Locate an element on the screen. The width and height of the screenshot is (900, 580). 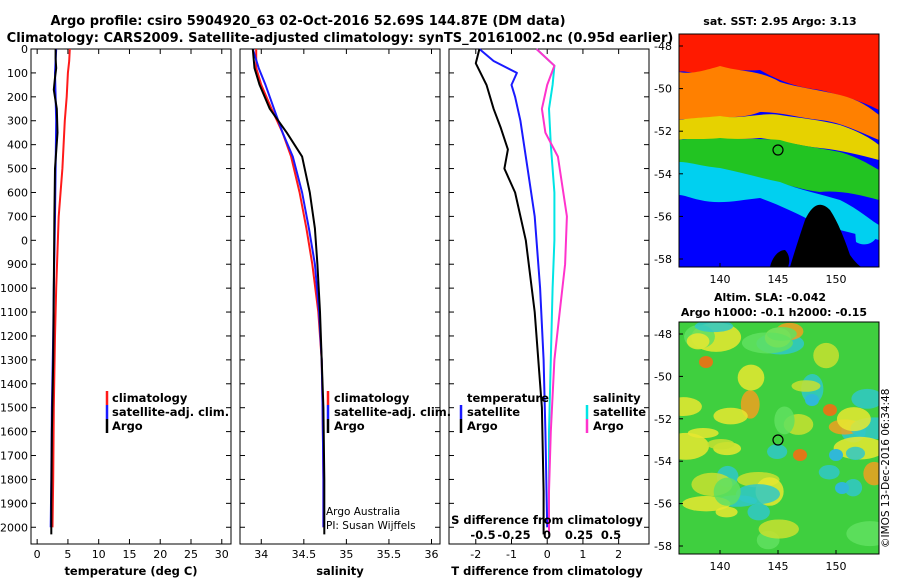
salinity-x-tick-label: 35 is located at coordinates (346, 554).